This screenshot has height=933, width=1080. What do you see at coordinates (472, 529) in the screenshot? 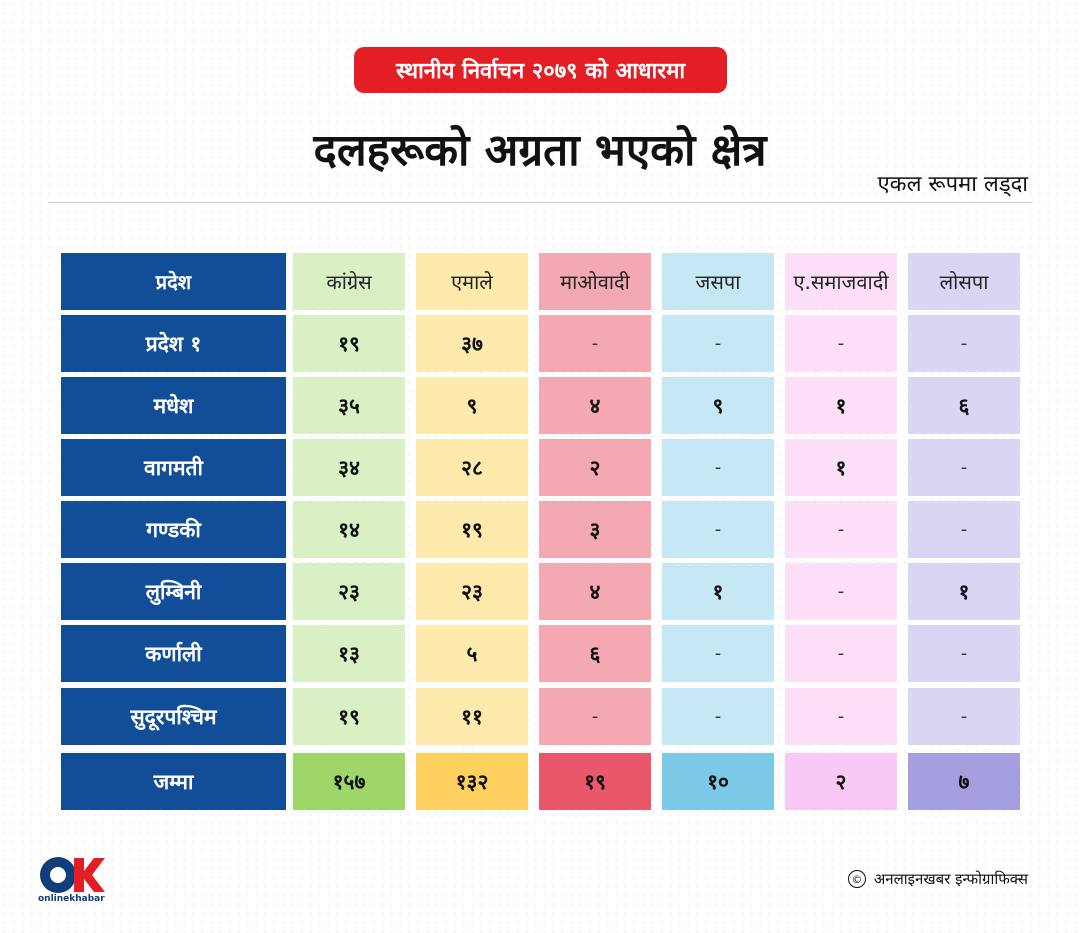
I see `cell-uml: १९` at bounding box center [472, 529].